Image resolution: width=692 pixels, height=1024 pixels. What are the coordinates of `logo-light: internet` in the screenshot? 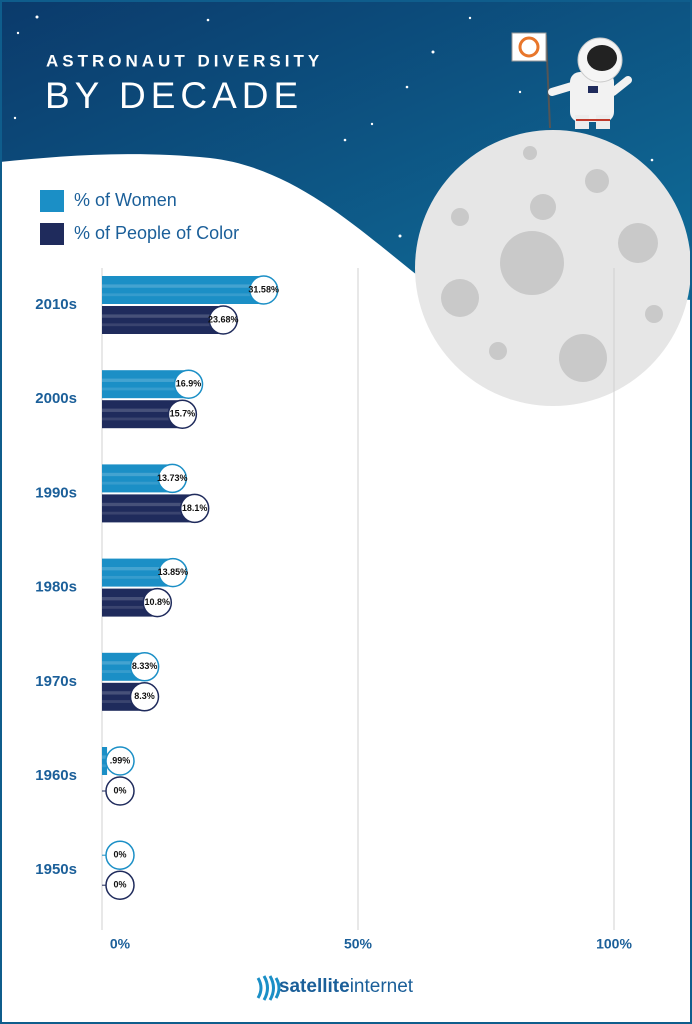 It's located at (382, 986).